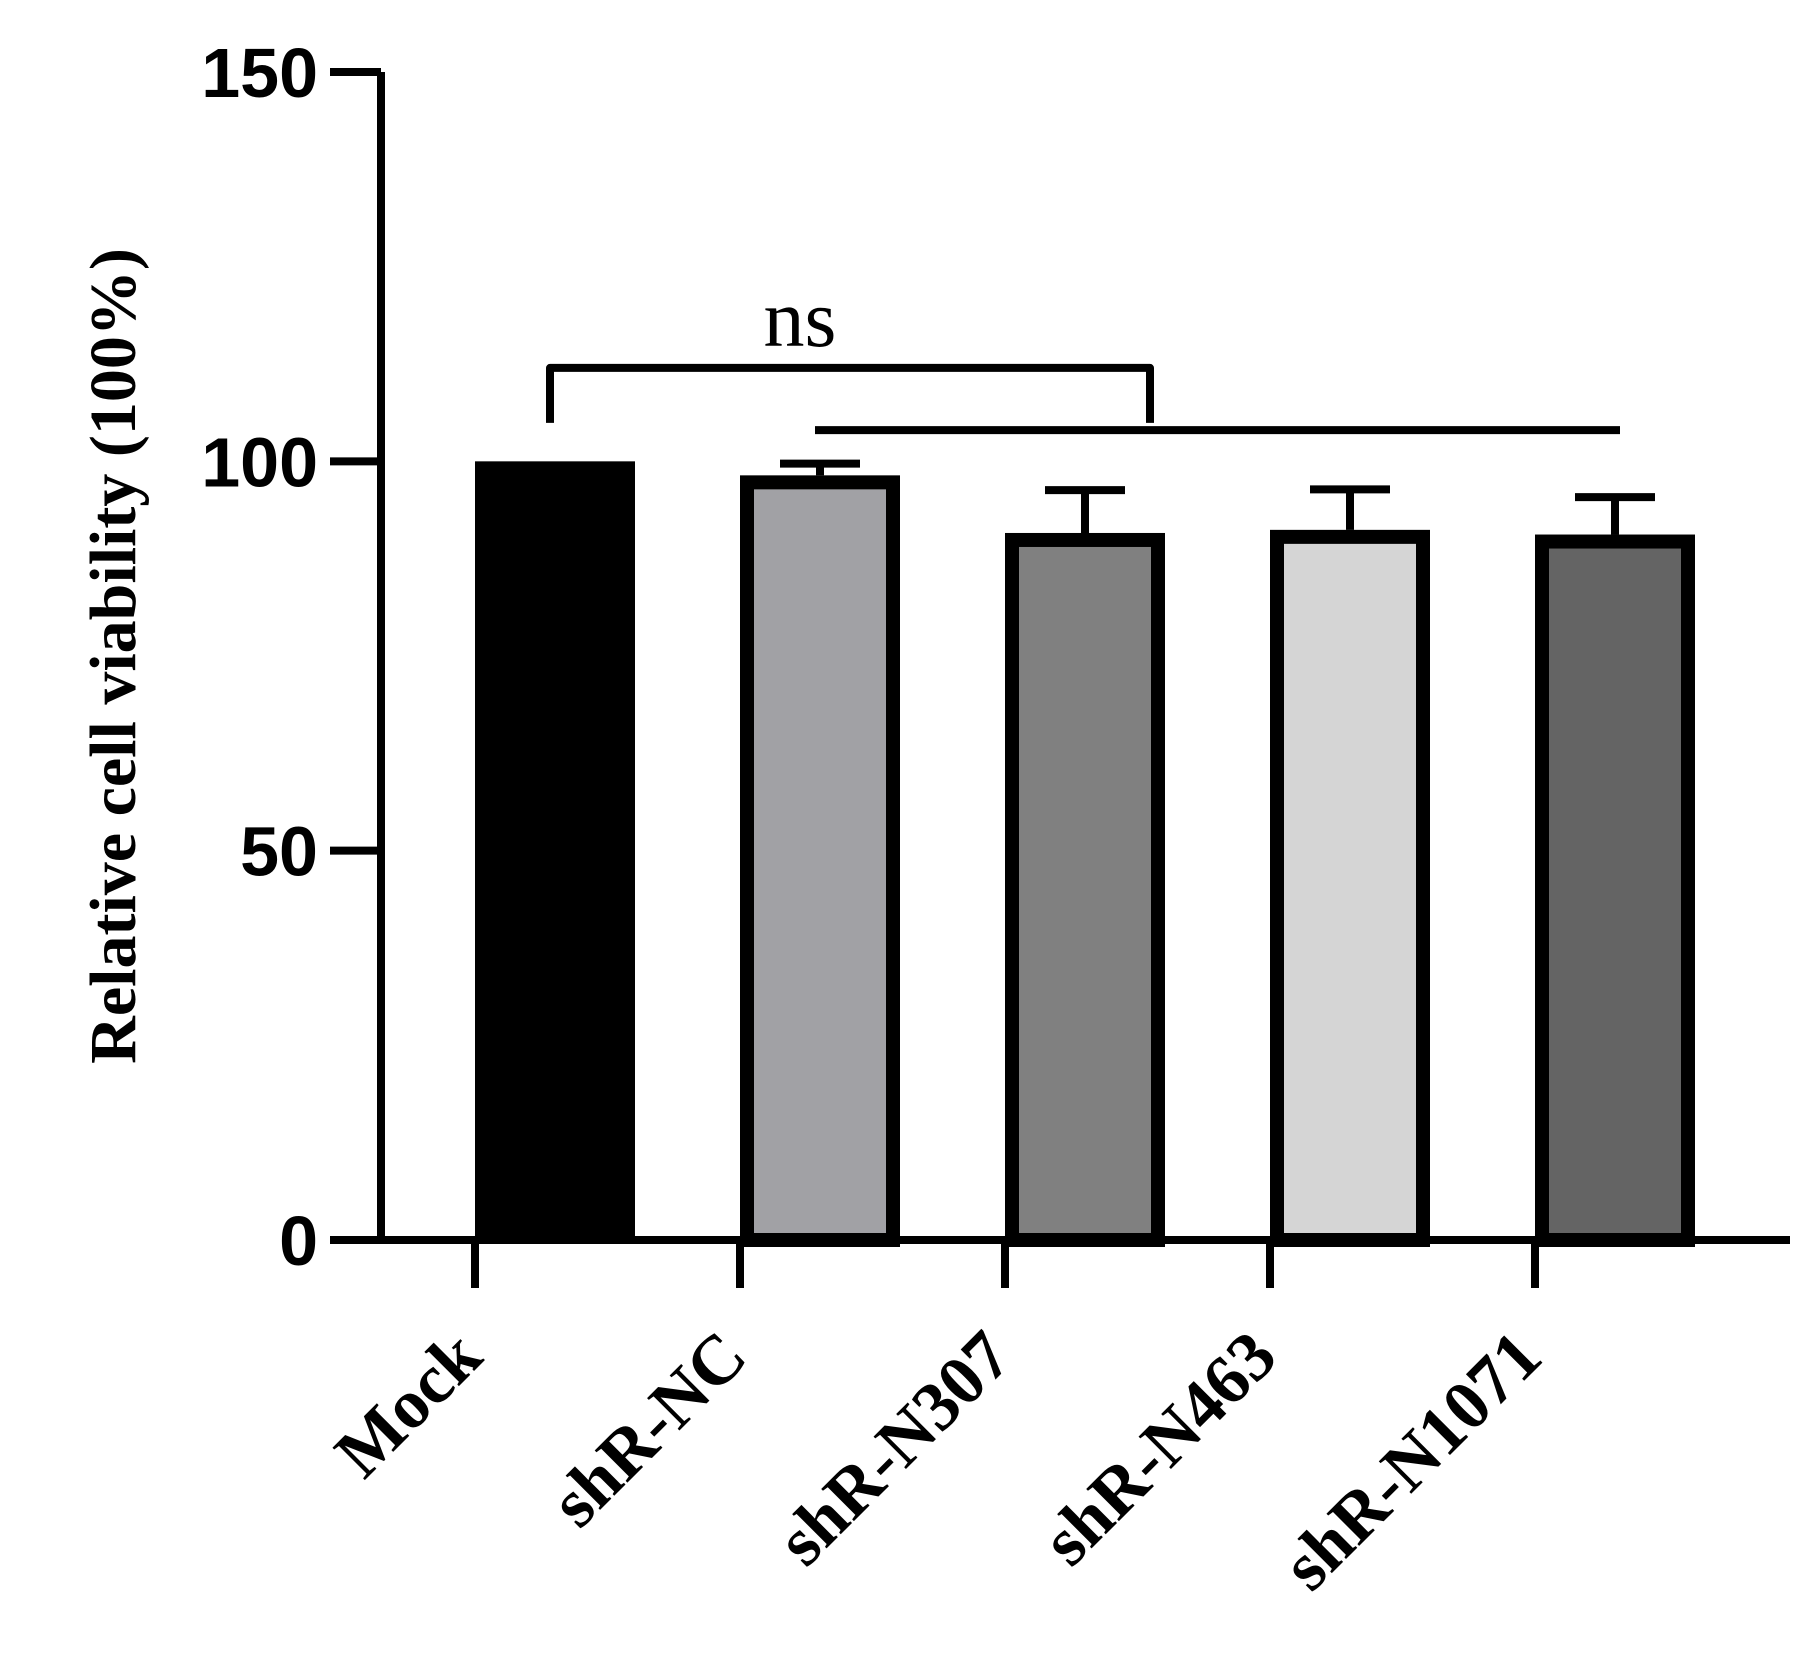  Describe the element at coordinates (555, 850) in the screenshot. I see `bar-mock` at that location.